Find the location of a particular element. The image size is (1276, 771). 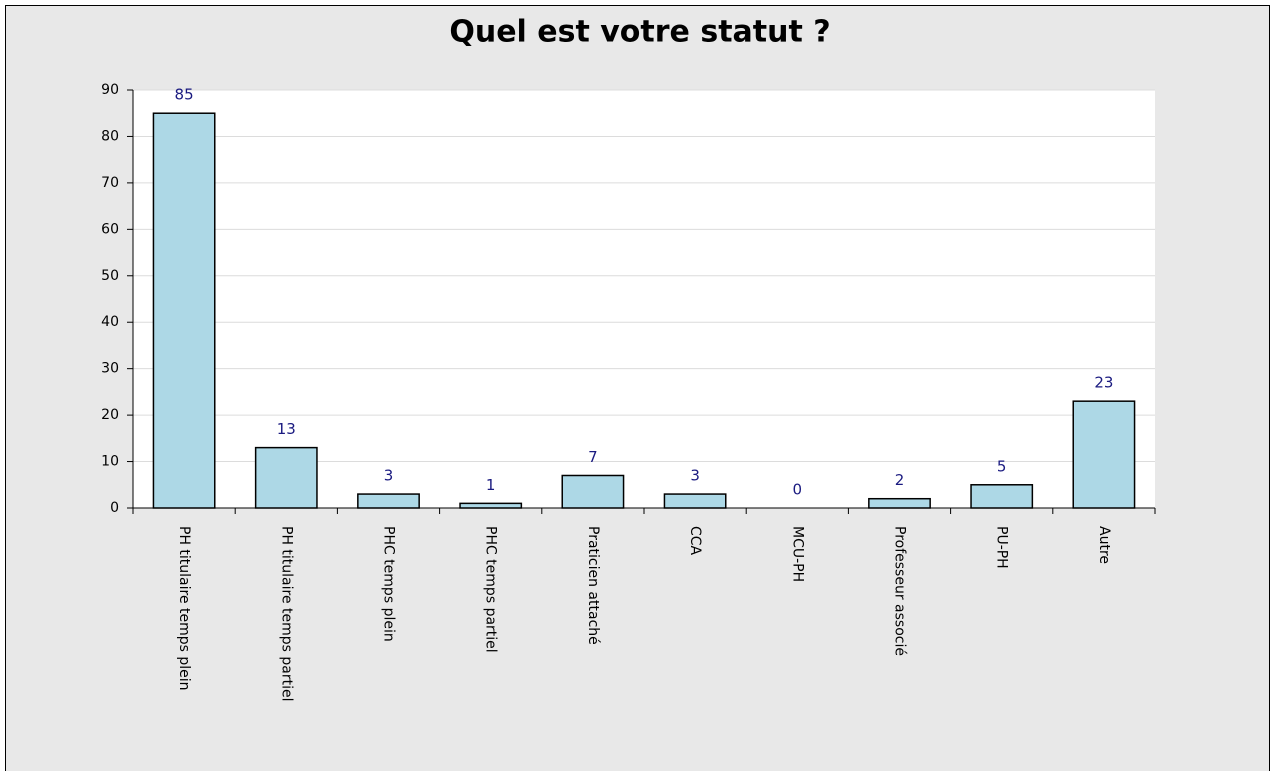

x-tick-label: PHC temps partiel is located at coordinates (491, 589).